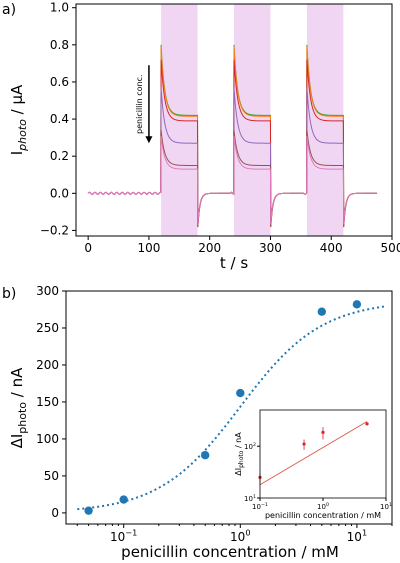 This screenshot has width=400, height=563. What do you see at coordinates (18, 119) in the screenshot?
I see `chart-a-ylabel: Iphoto / µA` at bounding box center [18, 119].